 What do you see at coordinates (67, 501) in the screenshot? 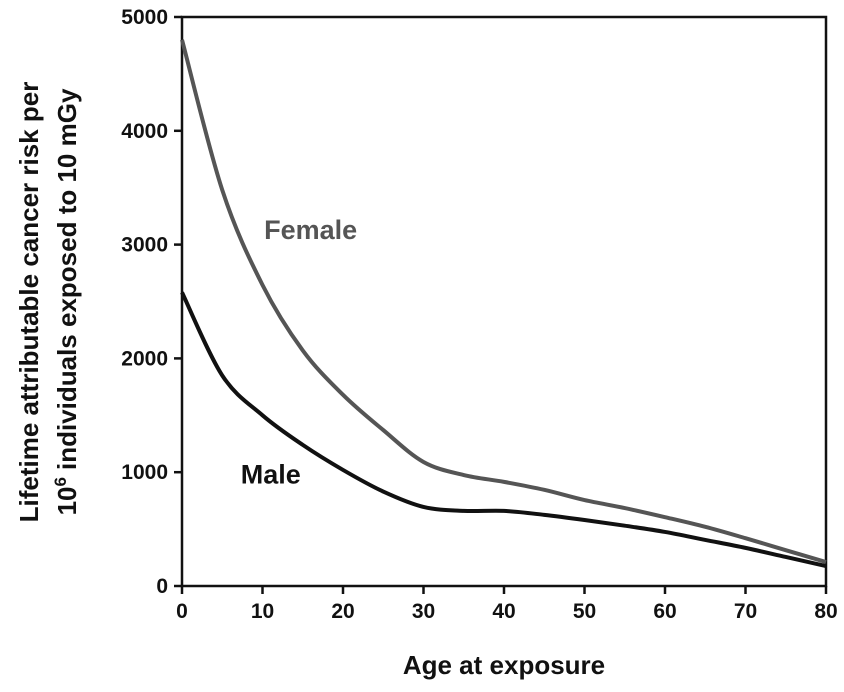
I see `y-axis-label-base: 10` at bounding box center [67, 501].